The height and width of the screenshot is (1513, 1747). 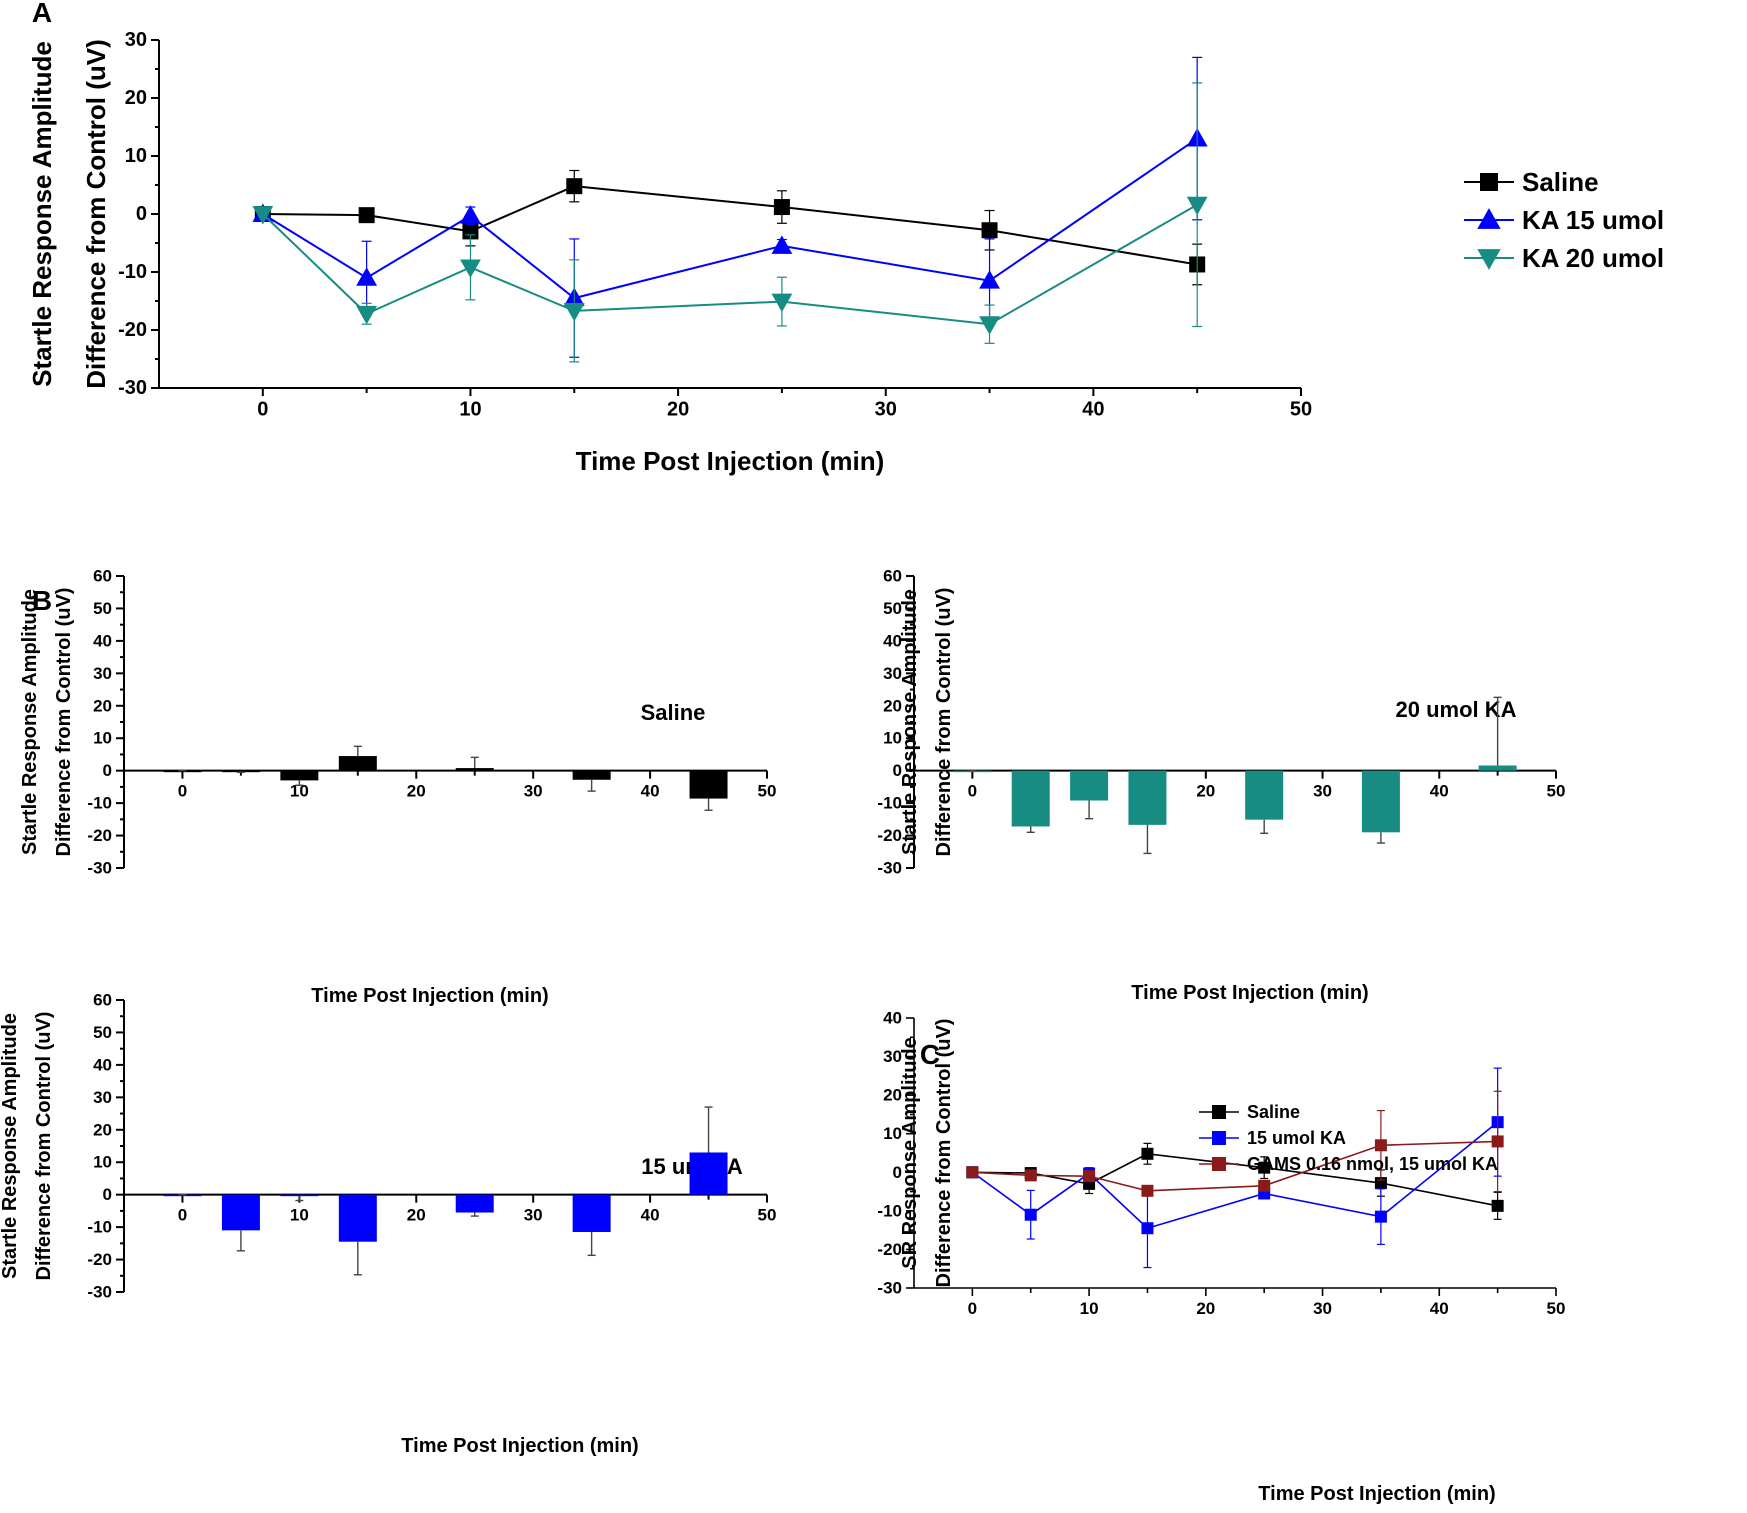 What do you see at coordinates (910, 1153) in the screenshot?
I see `y-axis-label: SR Response Amplitude` at bounding box center [910, 1153].